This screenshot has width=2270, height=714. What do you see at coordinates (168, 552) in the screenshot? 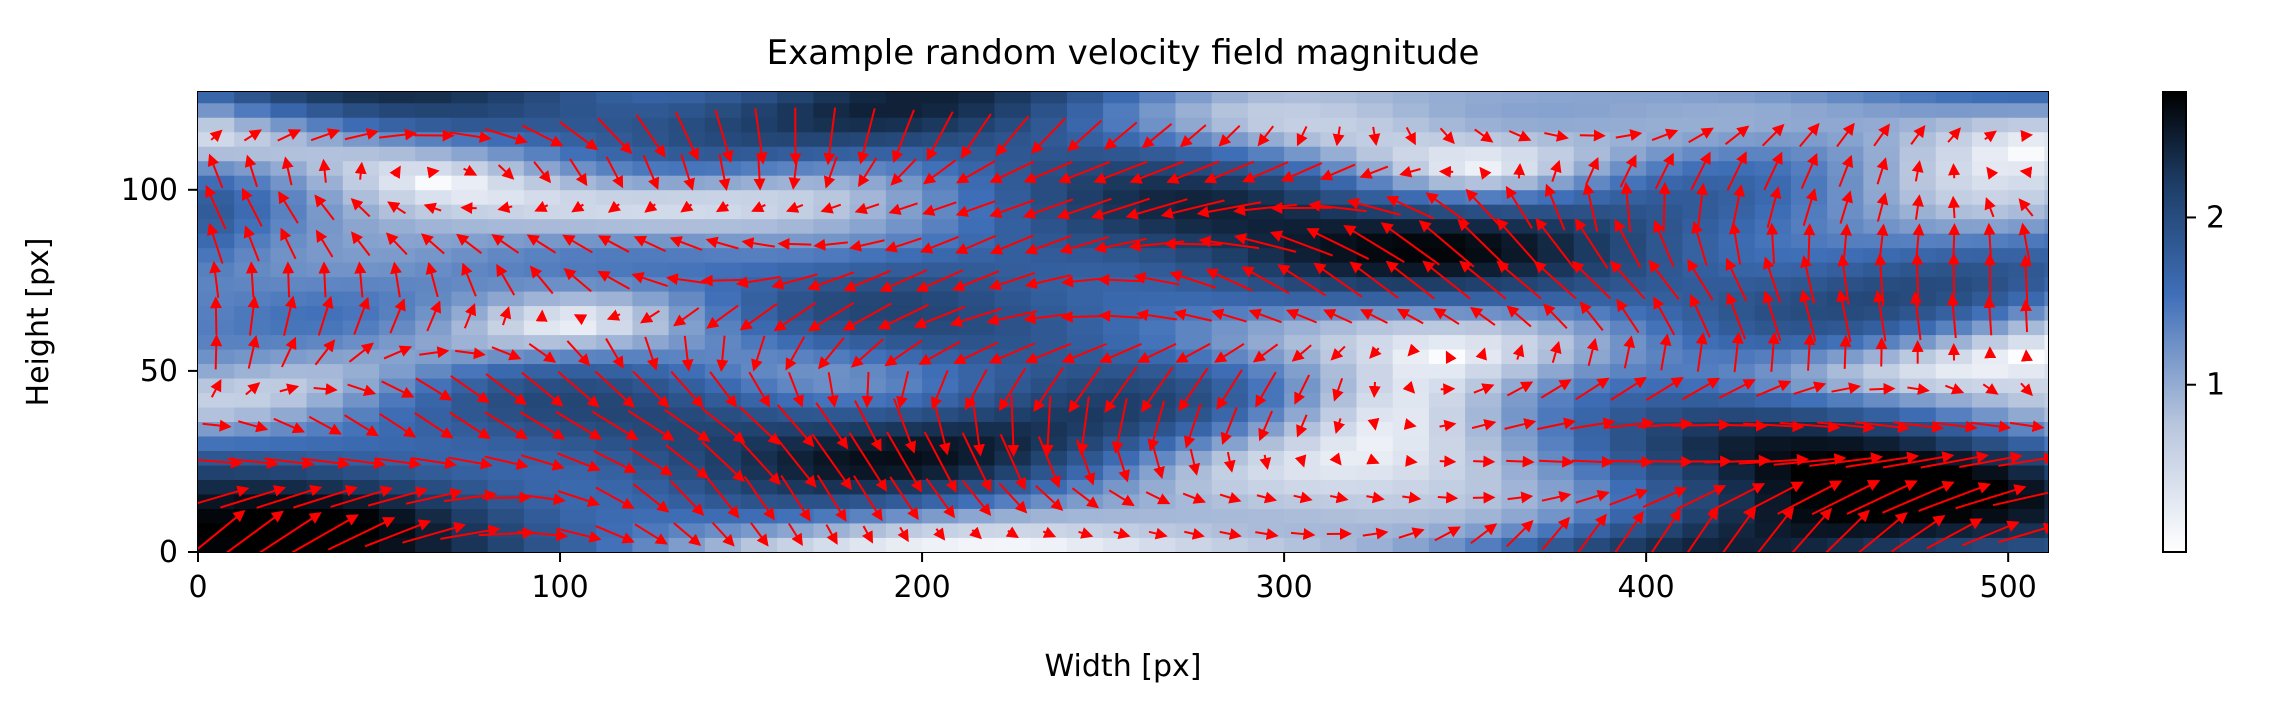
I see `y-tick-label: 0` at bounding box center [168, 552].